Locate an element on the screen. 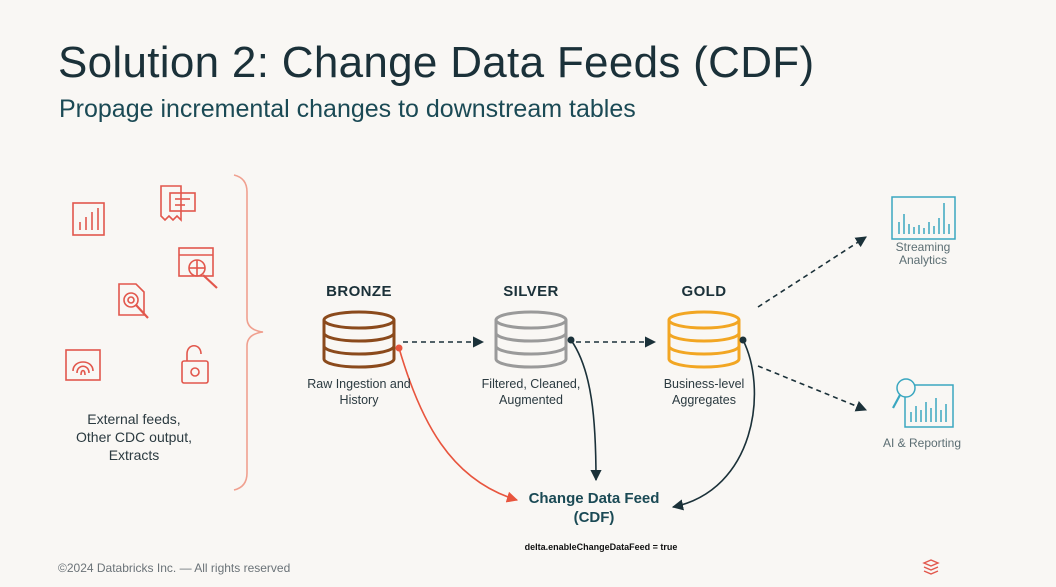  streaming-analytics-label: Streaming Analytics is located at coordinates (923, 254).